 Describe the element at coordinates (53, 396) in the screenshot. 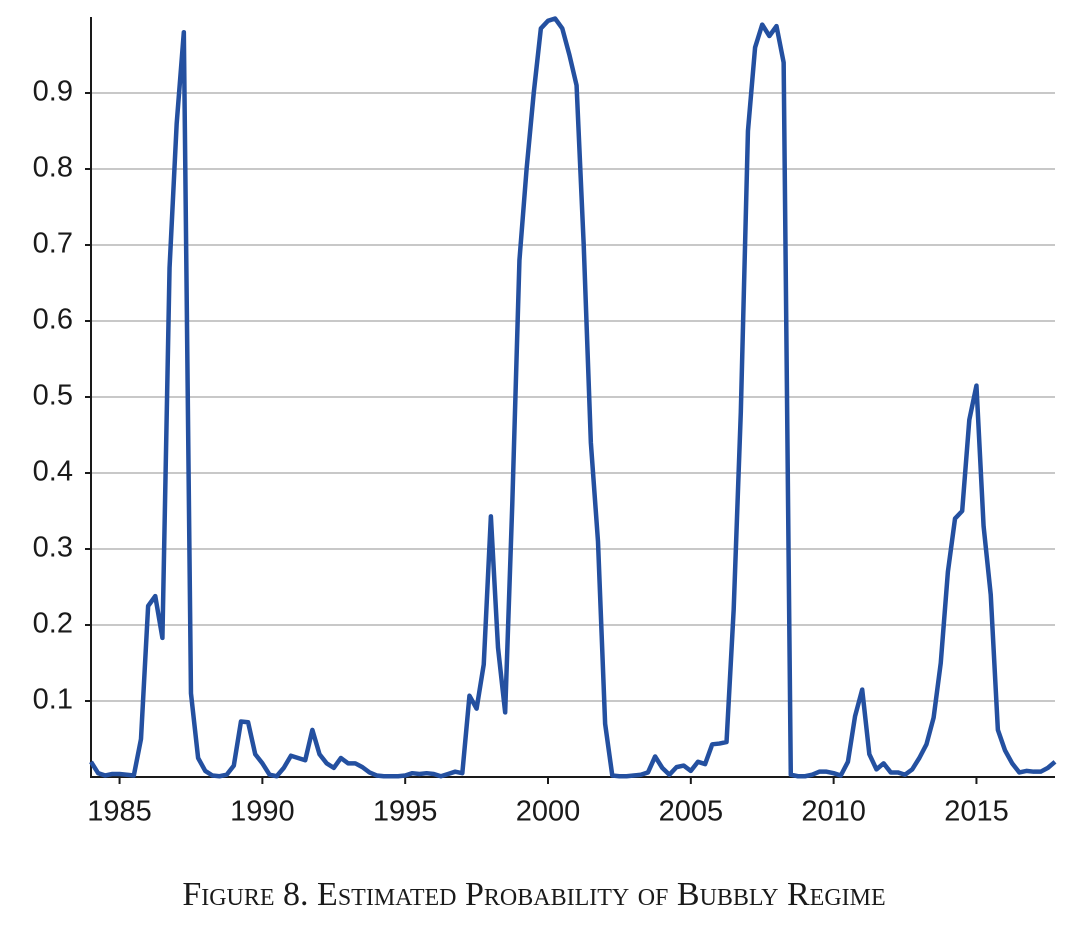

I see `y-tick-label: 0.5` at that location.